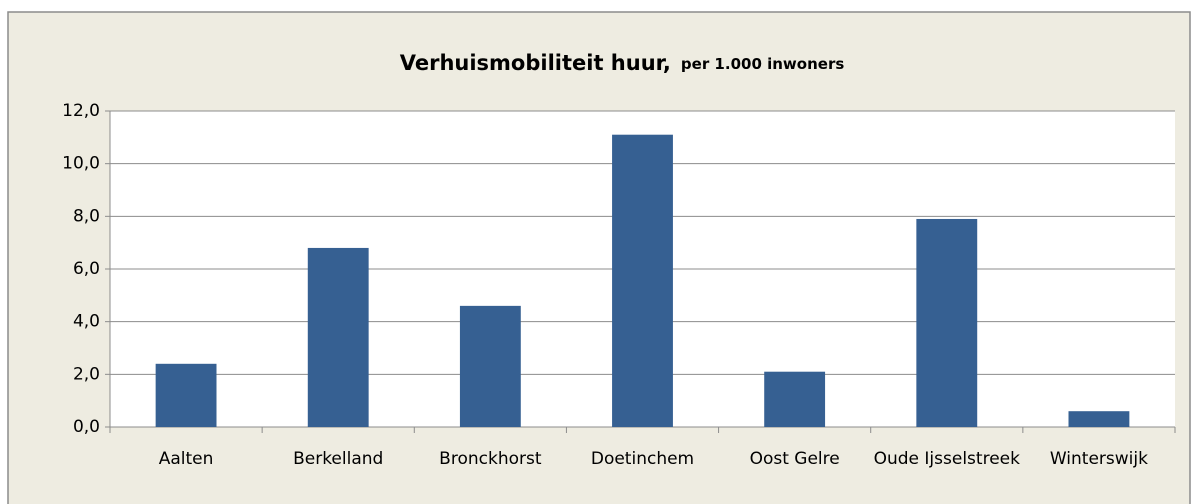 The height and width of the screenshot is (504, 1198). Describe the element at coordinates (86, 269) in the screenshot. I see `y-tick-label: 6,0` at that location.